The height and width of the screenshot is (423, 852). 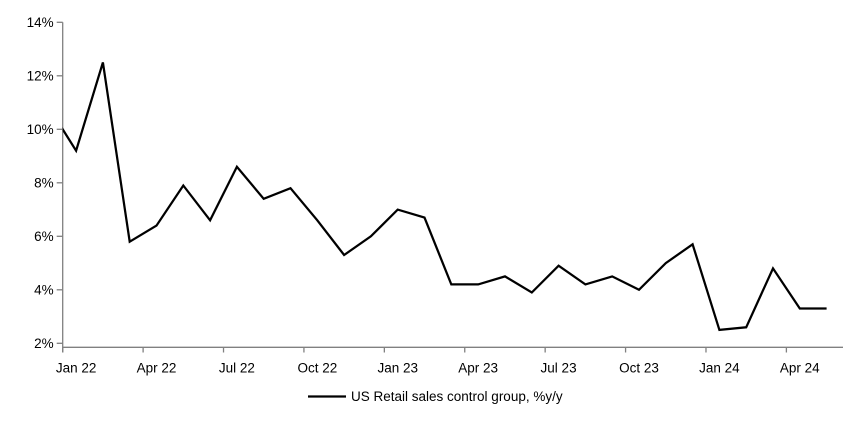 What do you see at coordinates (40, 129) in the screenshot?
I see `y-tick-label: 10%` at bounding box center [40, 129].